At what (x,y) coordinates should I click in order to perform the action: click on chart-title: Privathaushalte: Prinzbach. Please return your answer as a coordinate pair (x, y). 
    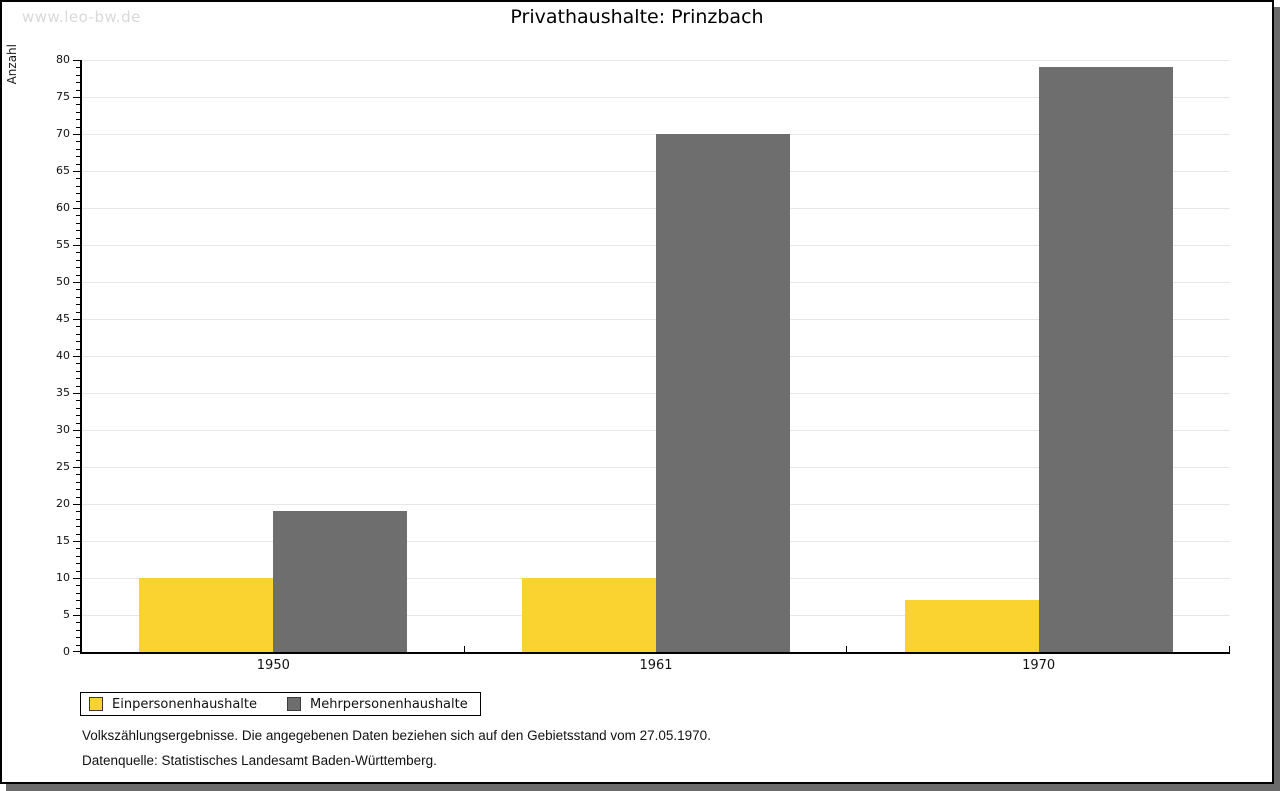
    Looking at the image, I should click on (637, 17).